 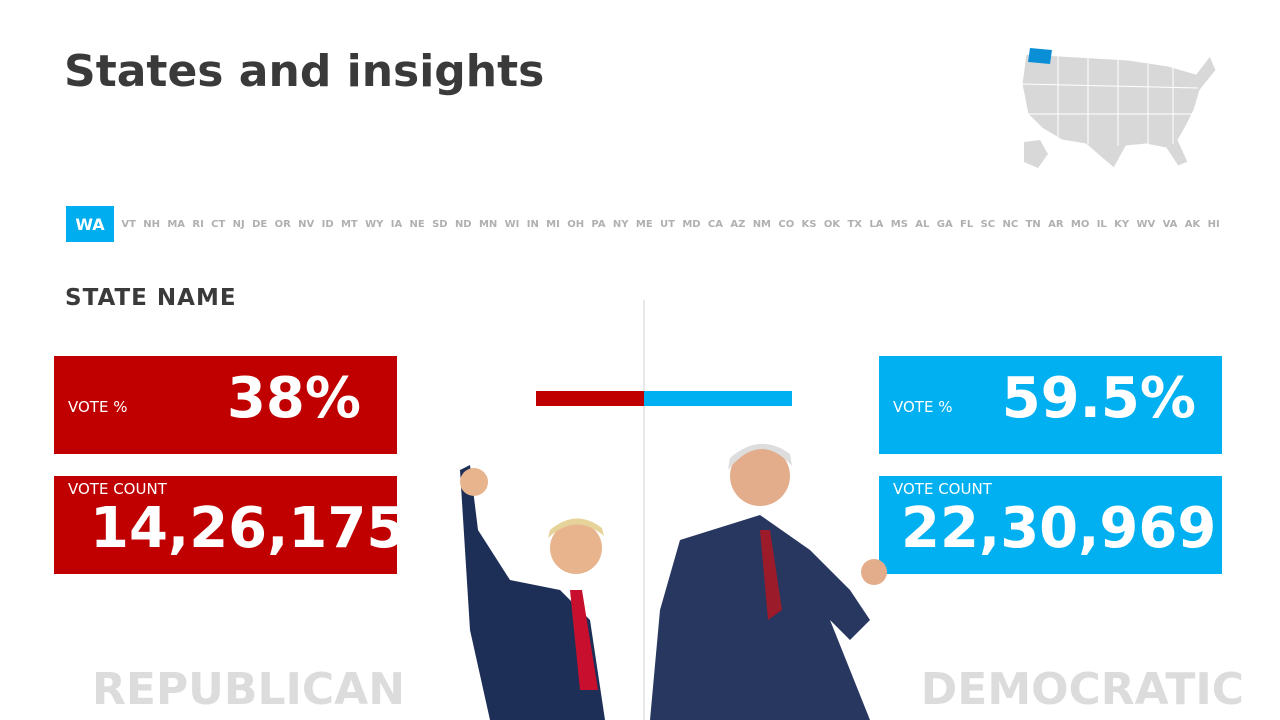 I want to click on state-tab: TN, so click(x=1033, y=224).